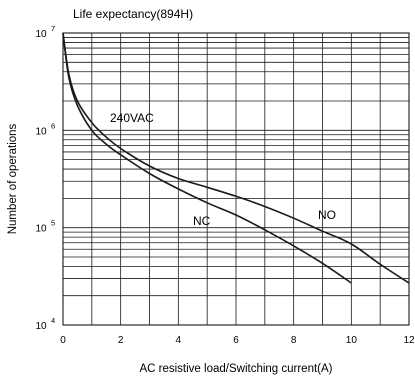 The height and width of the screenshot is (383, 415). I want to click on y-tick-exponent: 5, so click(53, 223).